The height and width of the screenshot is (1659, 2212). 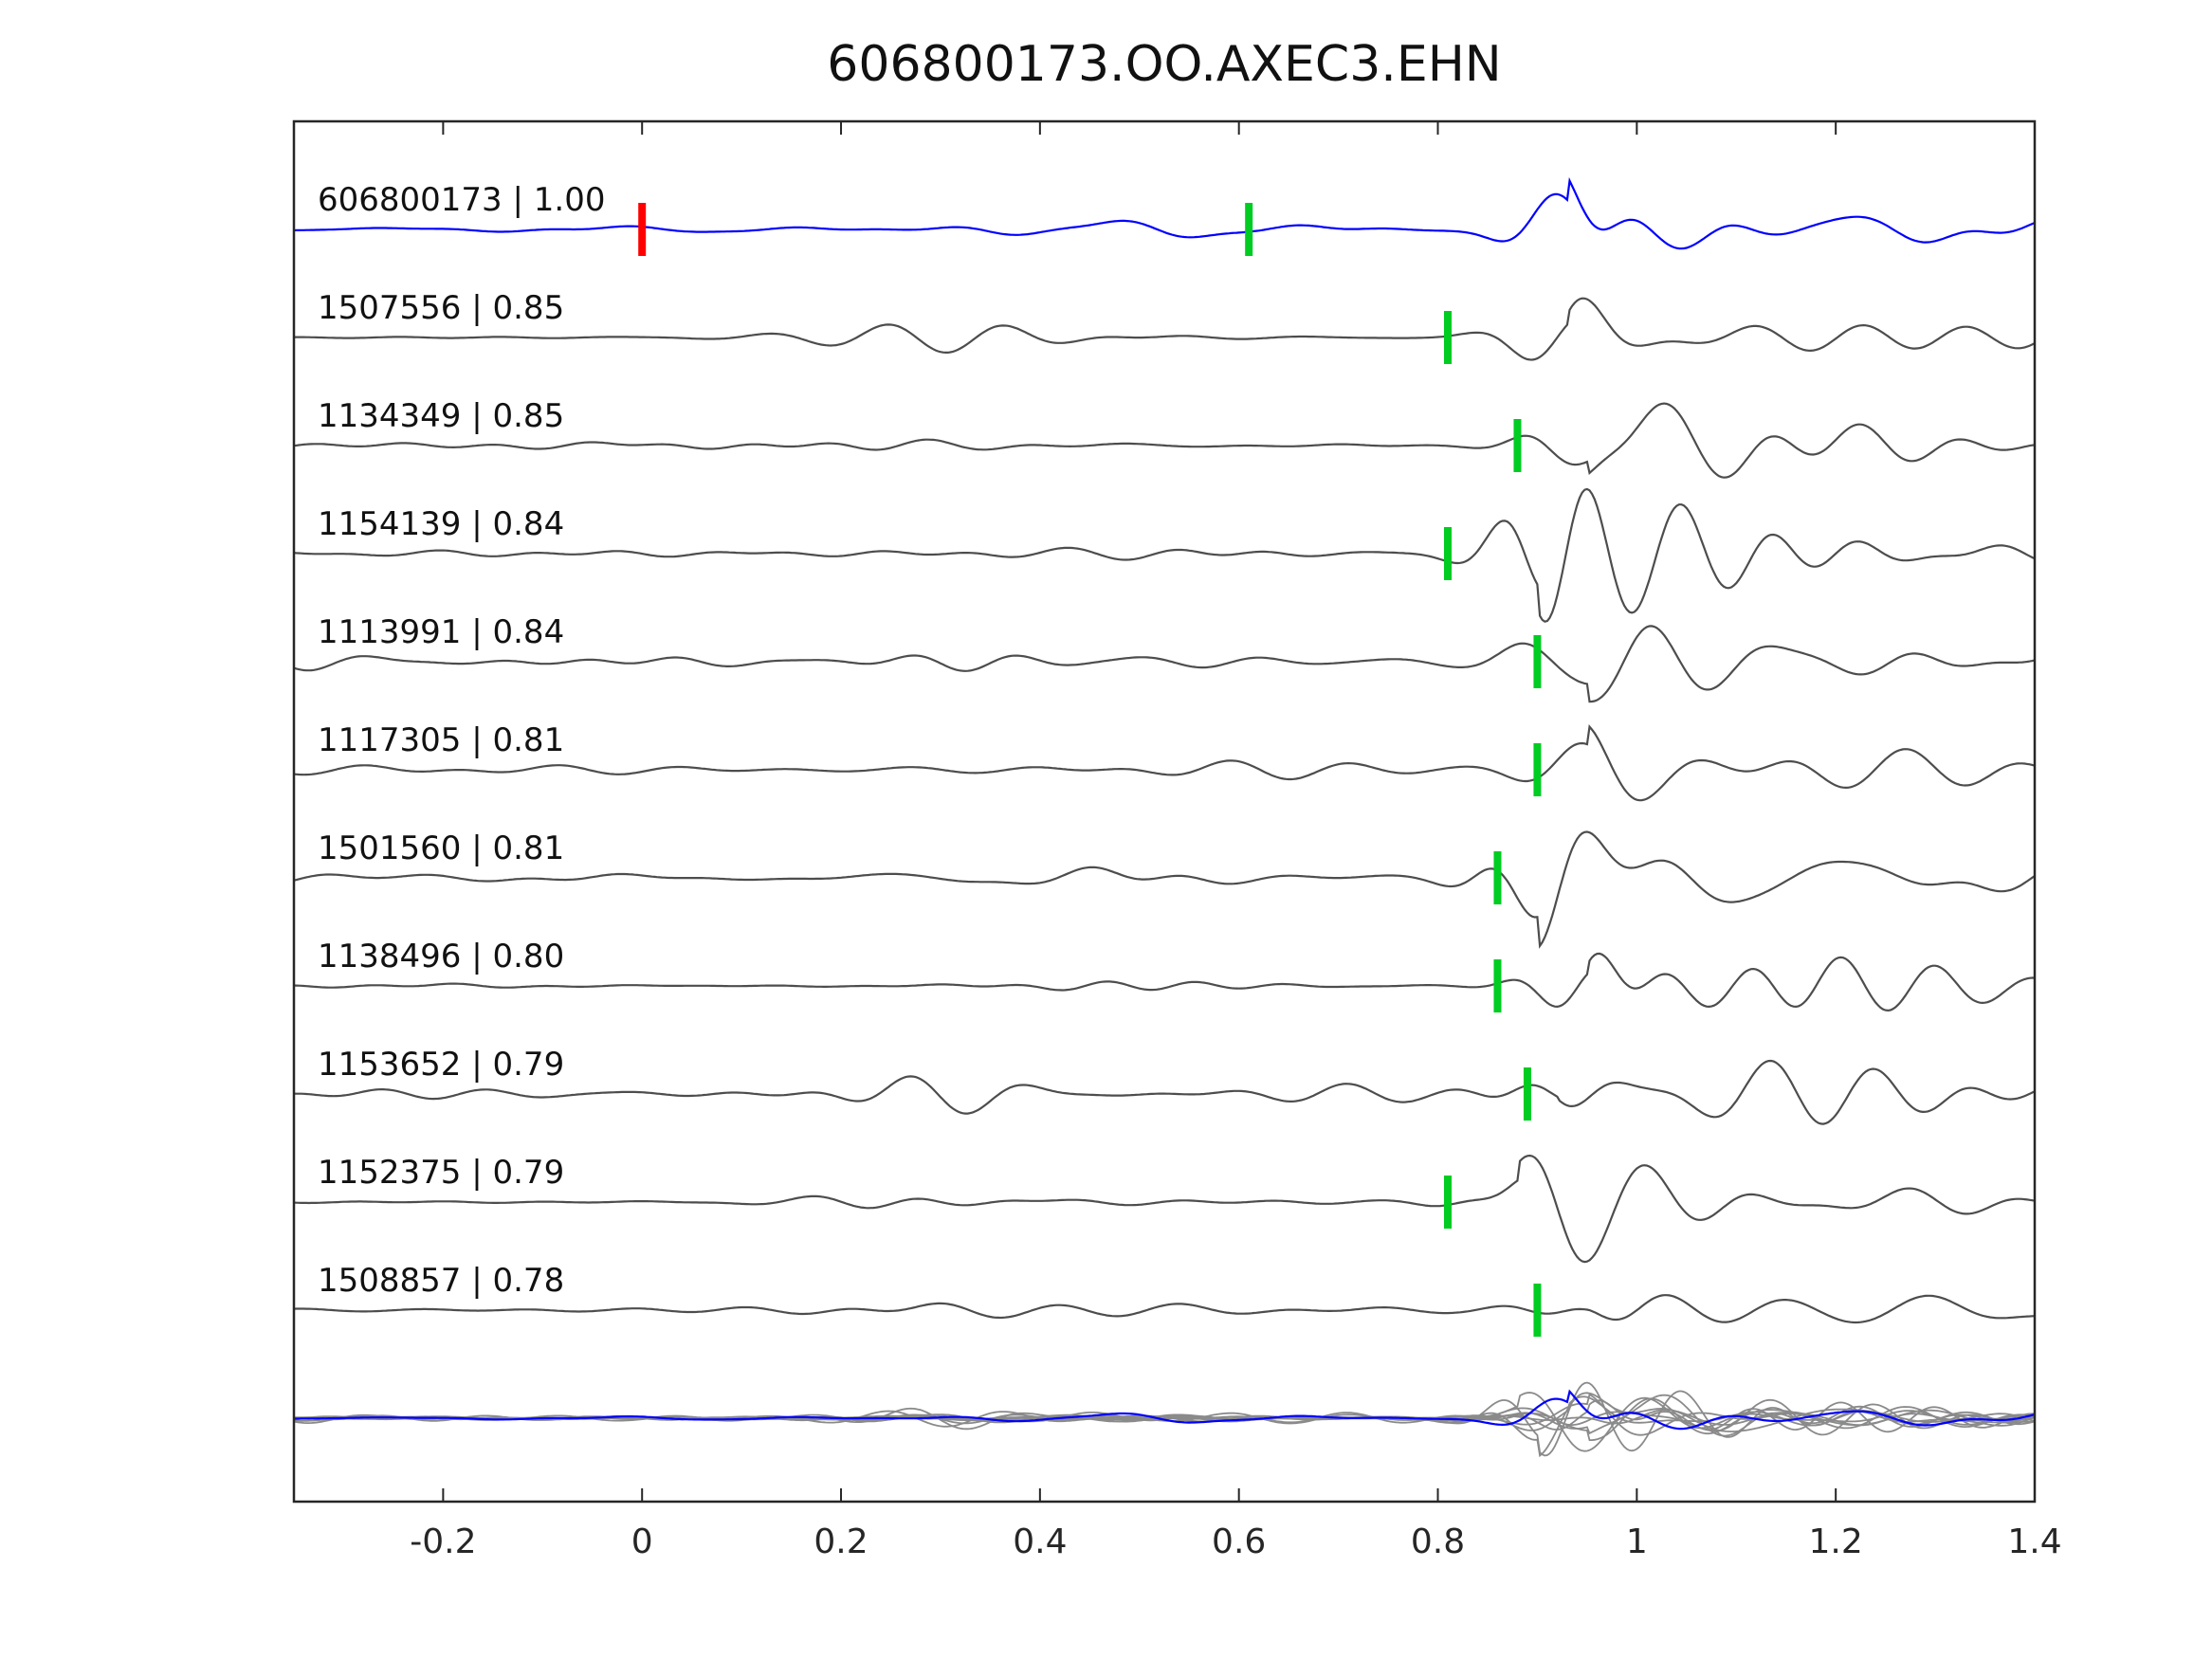 I want to click on chart-title: 606800173.OO.AXEC3.EHN, so click(x=1164, y=64).